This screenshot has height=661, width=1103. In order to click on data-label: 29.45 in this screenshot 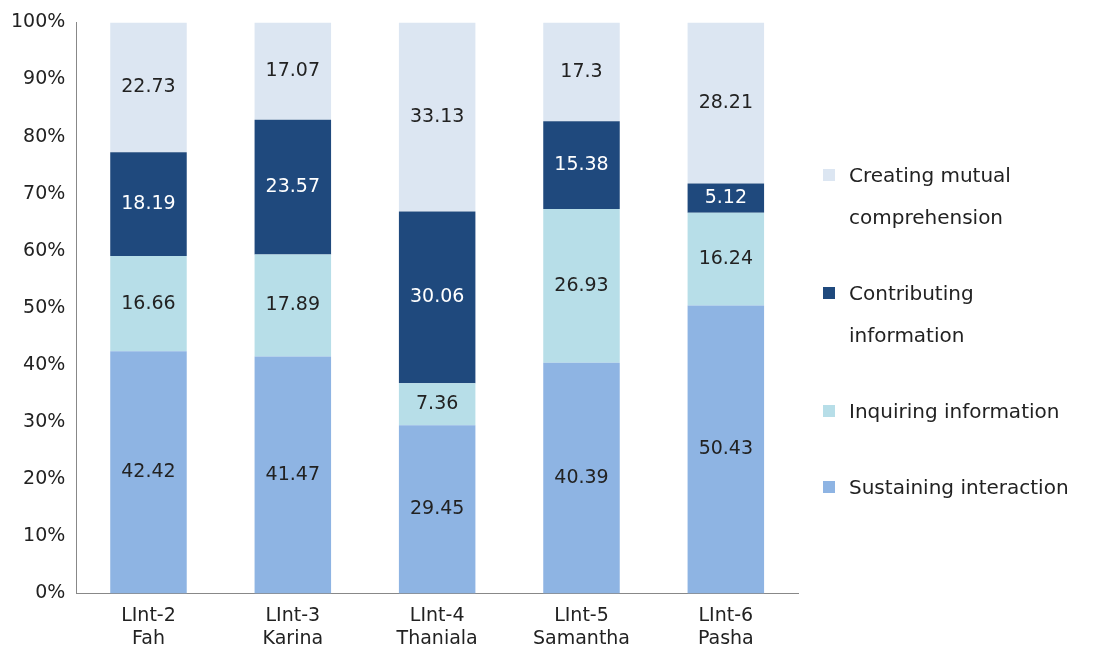, I will do `click(437, 507)`.